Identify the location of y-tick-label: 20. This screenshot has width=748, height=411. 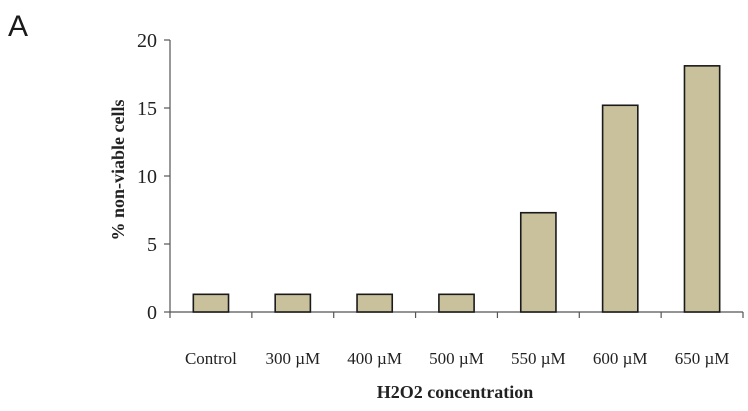
(147, 41).